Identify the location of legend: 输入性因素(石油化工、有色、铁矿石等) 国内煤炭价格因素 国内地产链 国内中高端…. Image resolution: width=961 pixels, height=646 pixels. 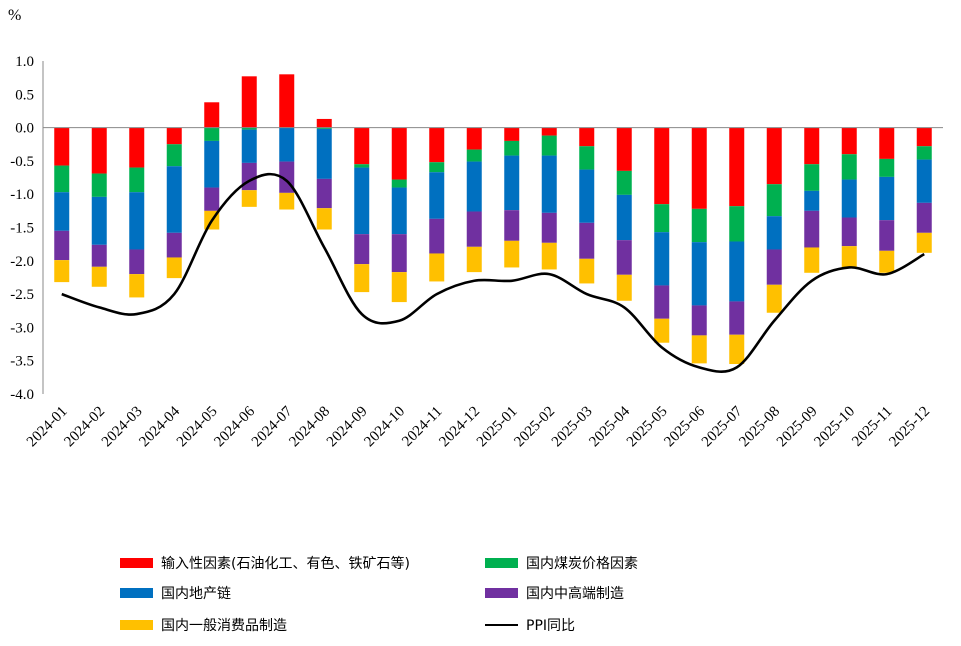
(420, 595).